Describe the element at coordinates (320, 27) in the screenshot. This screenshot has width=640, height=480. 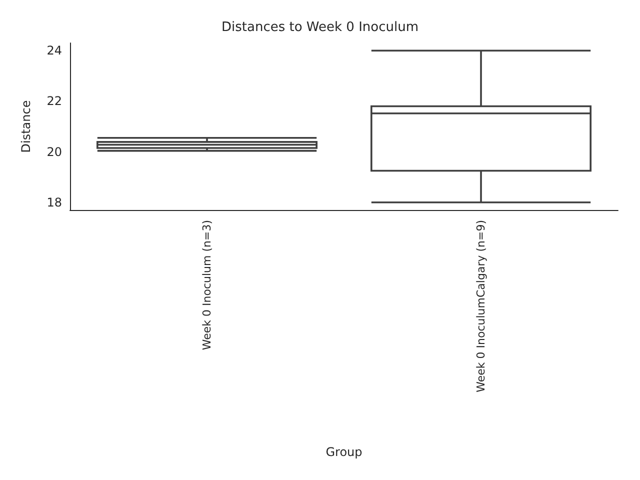
I see `chart-title: Distances to Week 0 Inoculum` at that location.